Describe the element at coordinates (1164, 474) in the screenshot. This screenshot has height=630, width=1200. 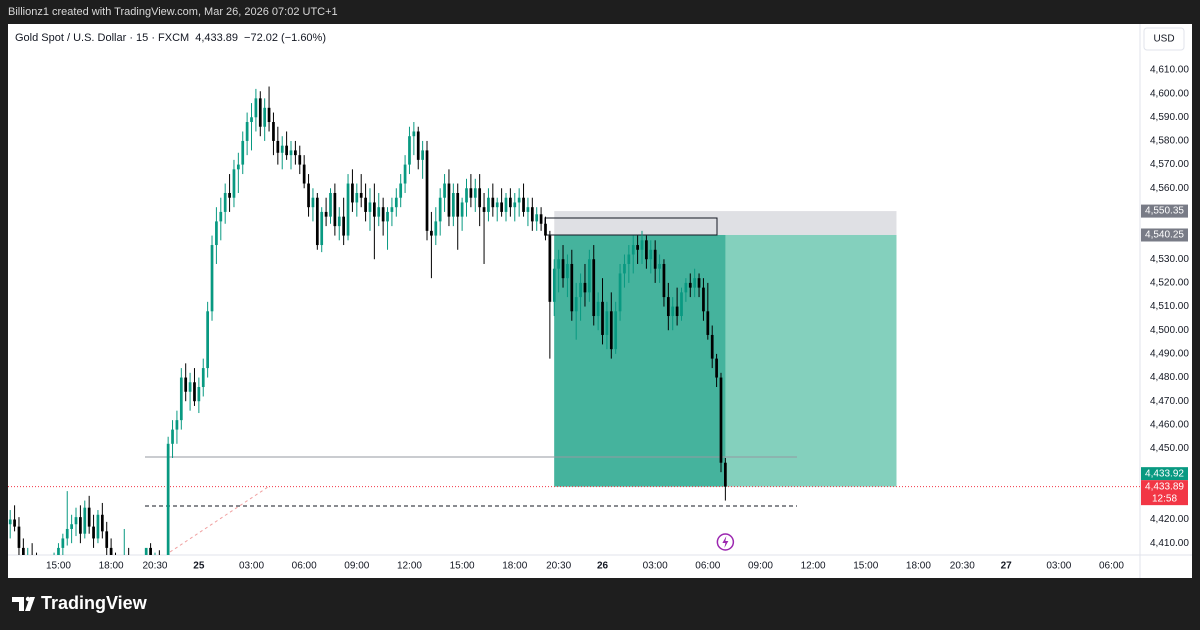
I see `target-price-tag-bg` at that location.